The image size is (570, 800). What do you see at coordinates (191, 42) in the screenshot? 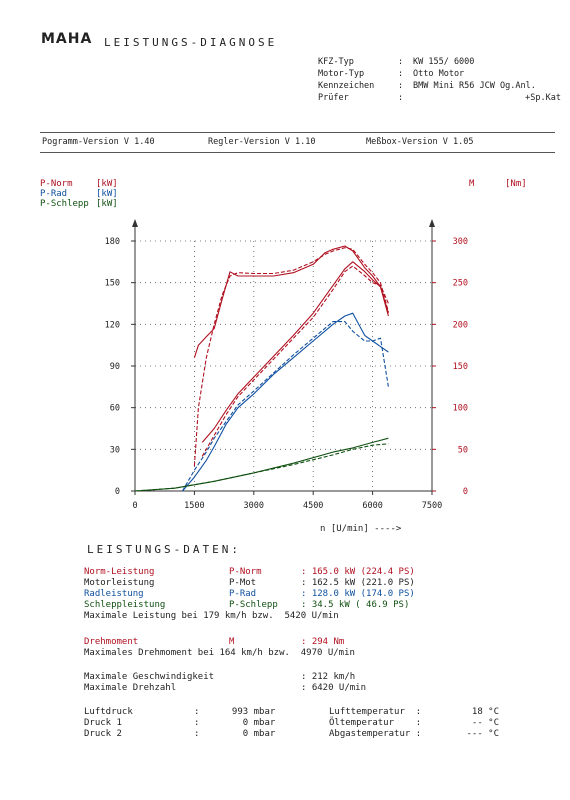
I see `document-title: LEISTUNGS-DIAGNOSE` at bounding box center [191, 42].